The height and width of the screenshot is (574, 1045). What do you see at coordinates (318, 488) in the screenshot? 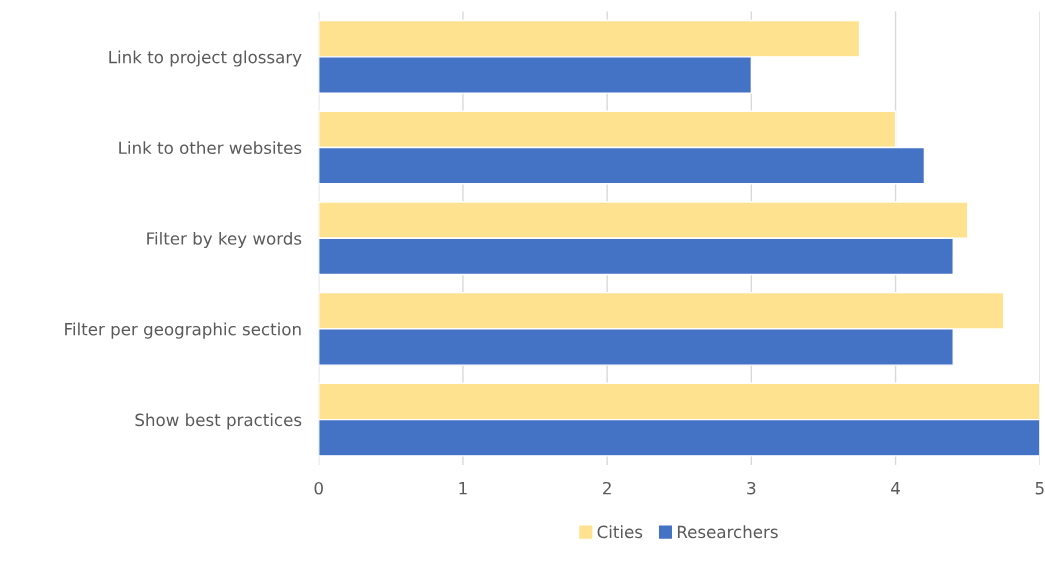
I see `x-tick-label: 0` at bounding box center [318, 488].